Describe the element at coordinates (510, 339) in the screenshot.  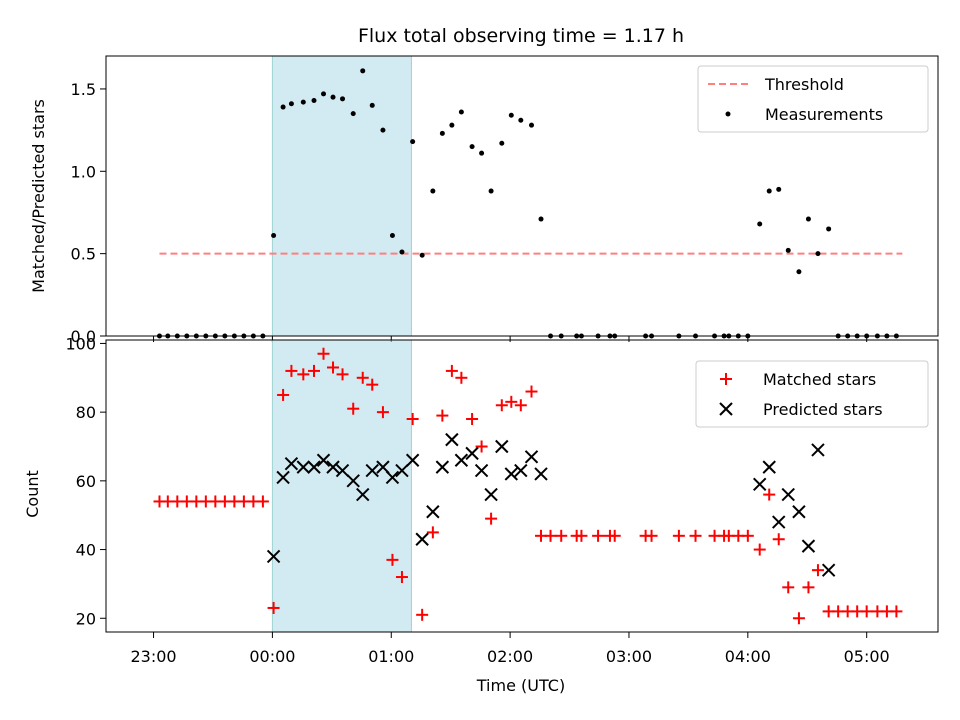
I see `ratio-x-tick-marks` at that location.